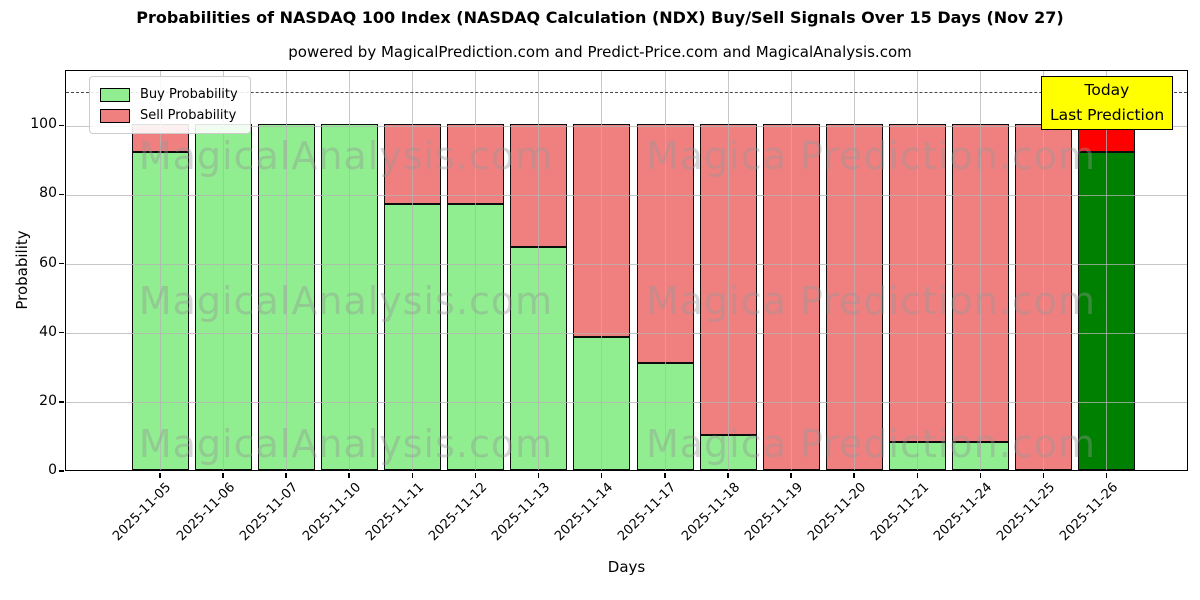 This screenshot has width=1200, height=600. Describe the element at coordinates (395, 512) in the screenshot. I see `x-tick-label: 2025-11-11` at that location.